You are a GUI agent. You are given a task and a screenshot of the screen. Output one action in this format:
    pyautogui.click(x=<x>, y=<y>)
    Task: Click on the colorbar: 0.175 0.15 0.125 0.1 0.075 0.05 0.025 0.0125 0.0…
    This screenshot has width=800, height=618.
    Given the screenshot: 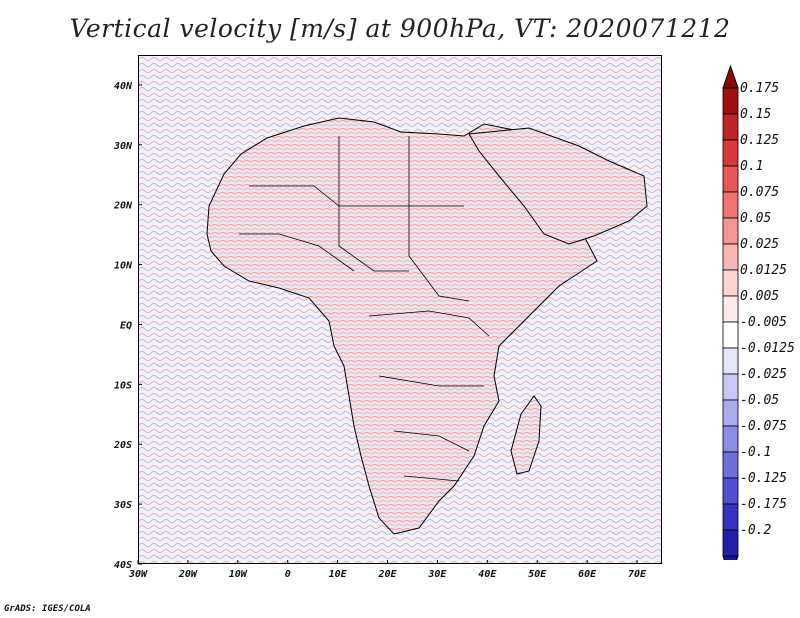 What is the action you would take?
    pyautogui.click(x=758, y=312)
    